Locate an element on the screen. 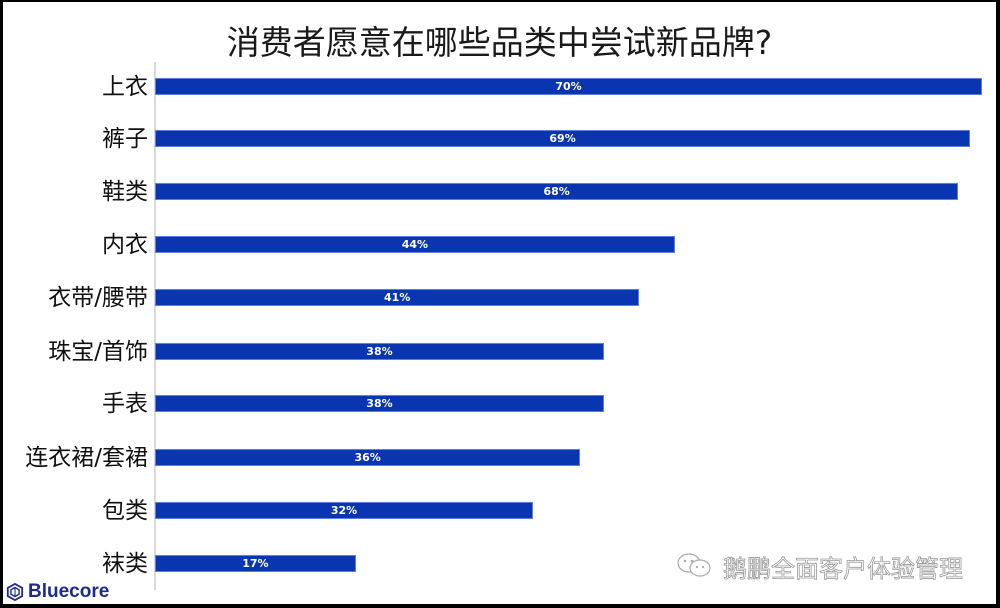 The height and width of the screenshot is (608, 1000). bluecore-hexagon-icon is located at coordinates (15, 592).